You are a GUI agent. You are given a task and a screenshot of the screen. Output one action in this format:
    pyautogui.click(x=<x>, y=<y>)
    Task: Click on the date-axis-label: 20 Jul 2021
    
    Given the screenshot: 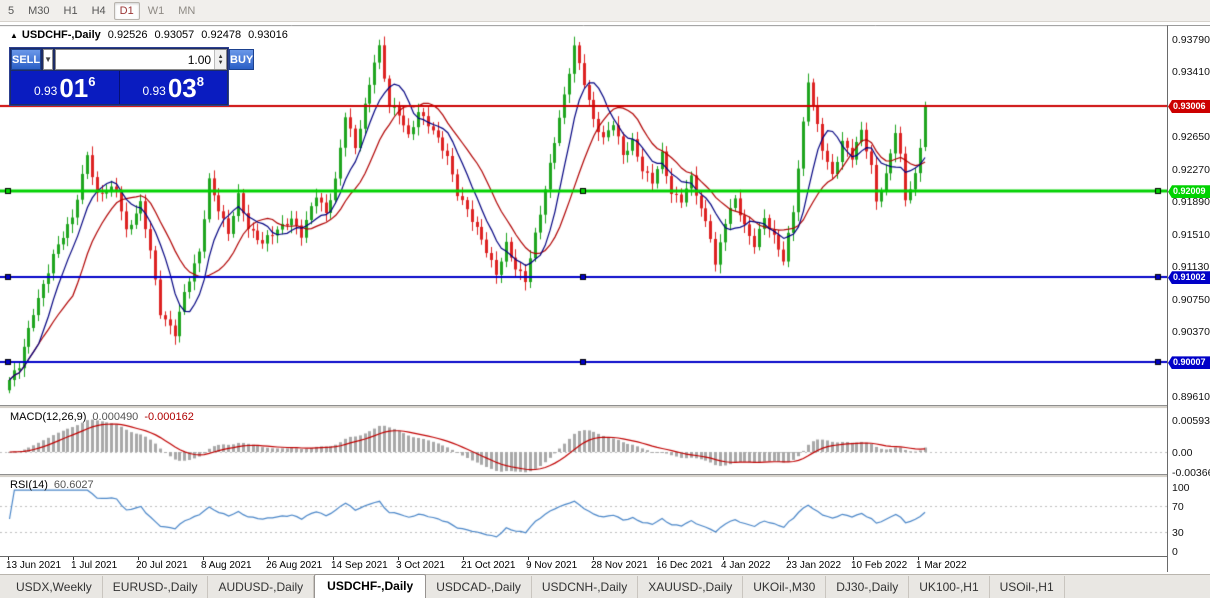 What is the action you would take?
    pyautogui.click(x=162, y=565)
    